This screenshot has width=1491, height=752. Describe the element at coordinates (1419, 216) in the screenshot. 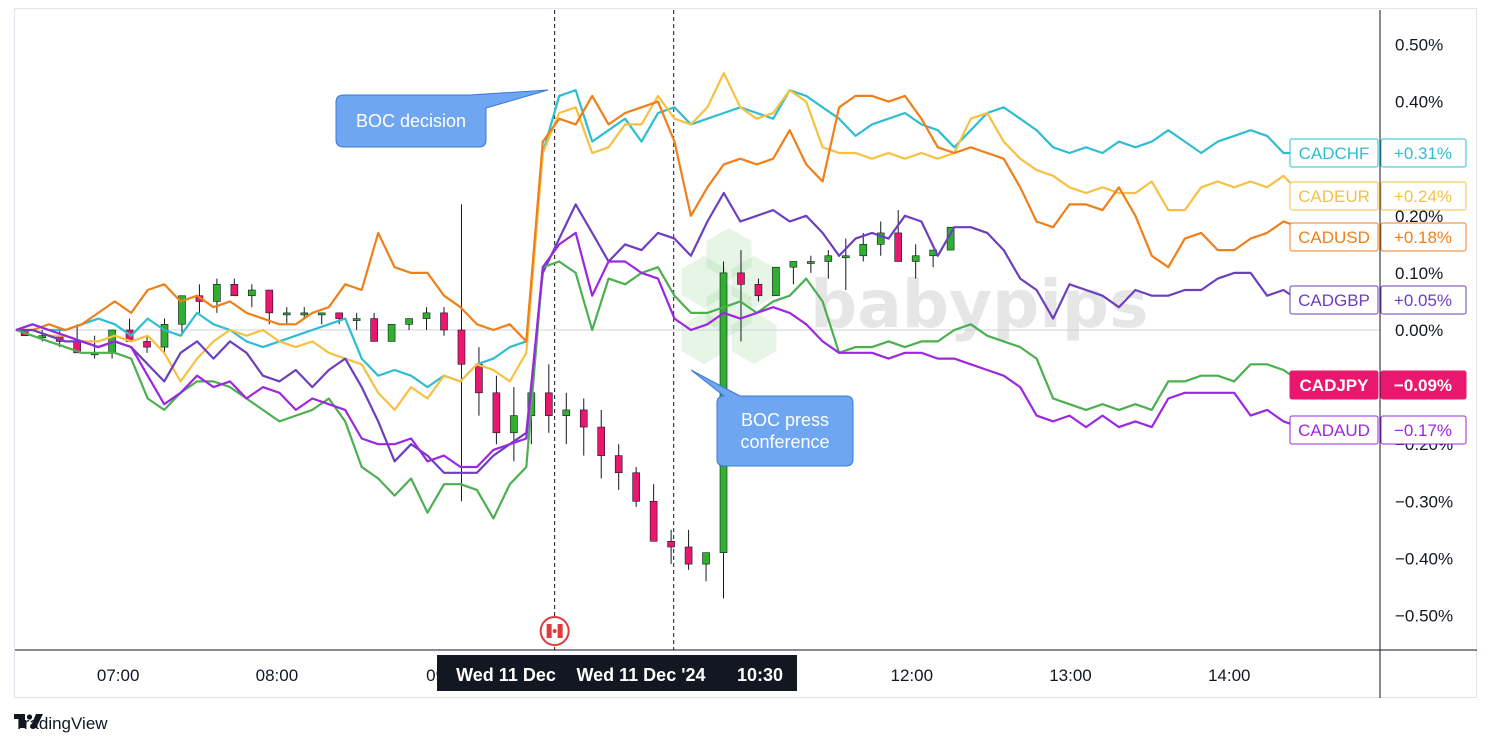

I see `y-tick-label: 0.20%` at that location.